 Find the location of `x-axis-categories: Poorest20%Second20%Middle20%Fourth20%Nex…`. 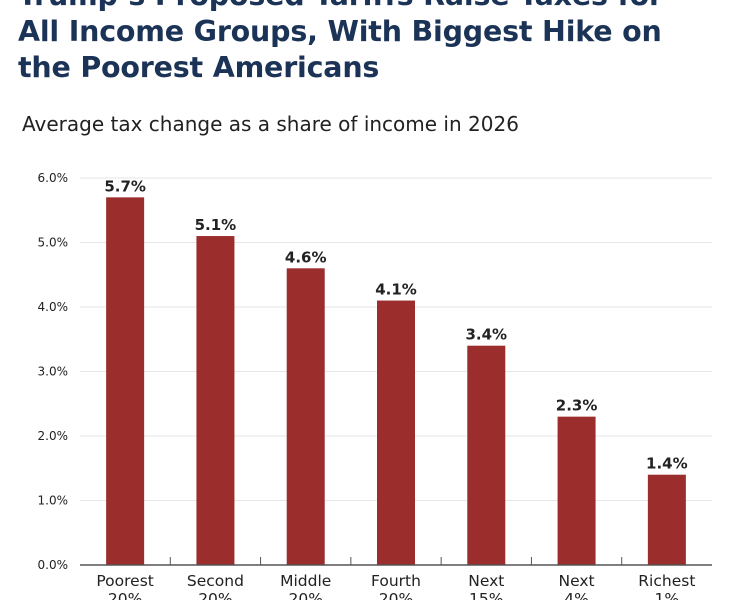

x-axis-categories: Poorest20%Second20%Middle20%Fourth20%Nex… is located at coordinates (395, 586).